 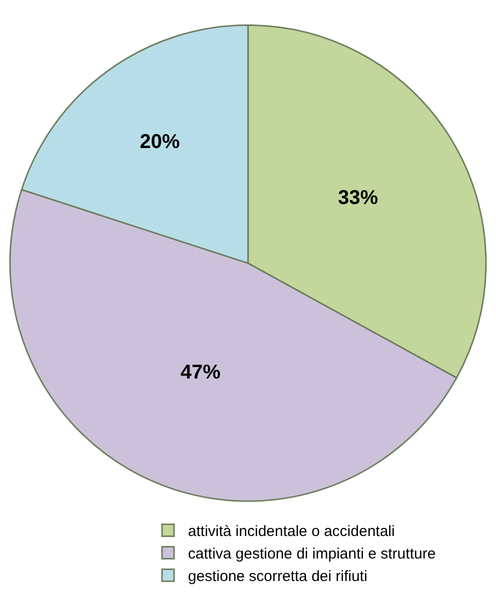 I want to click on data-label: 47%, so click(x=200, y=373).